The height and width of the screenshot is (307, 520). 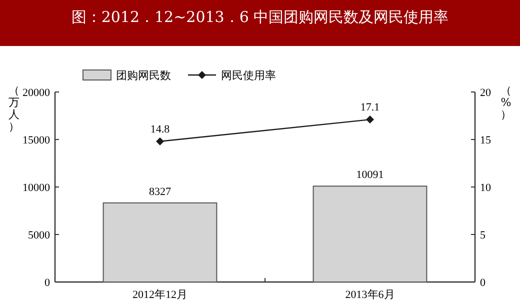 I want to click on y2-tick-label: 20, so click(x=486, y=93).